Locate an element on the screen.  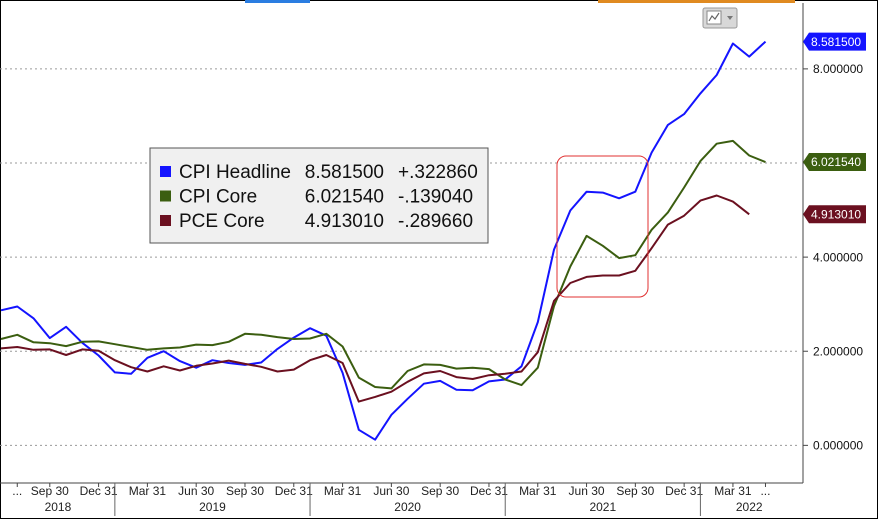
legend-value: 4.913010 is located at coordinates (344, 221).